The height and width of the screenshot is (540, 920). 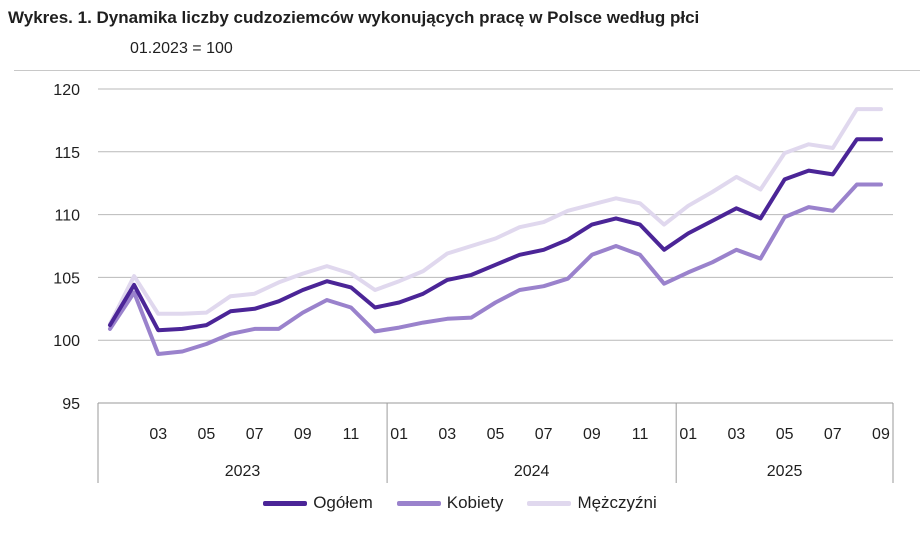 What do you see at coordinates (343, 502) in the screenshot?
I see `legend-label: Ogółem` at bounding box center [343, 502].